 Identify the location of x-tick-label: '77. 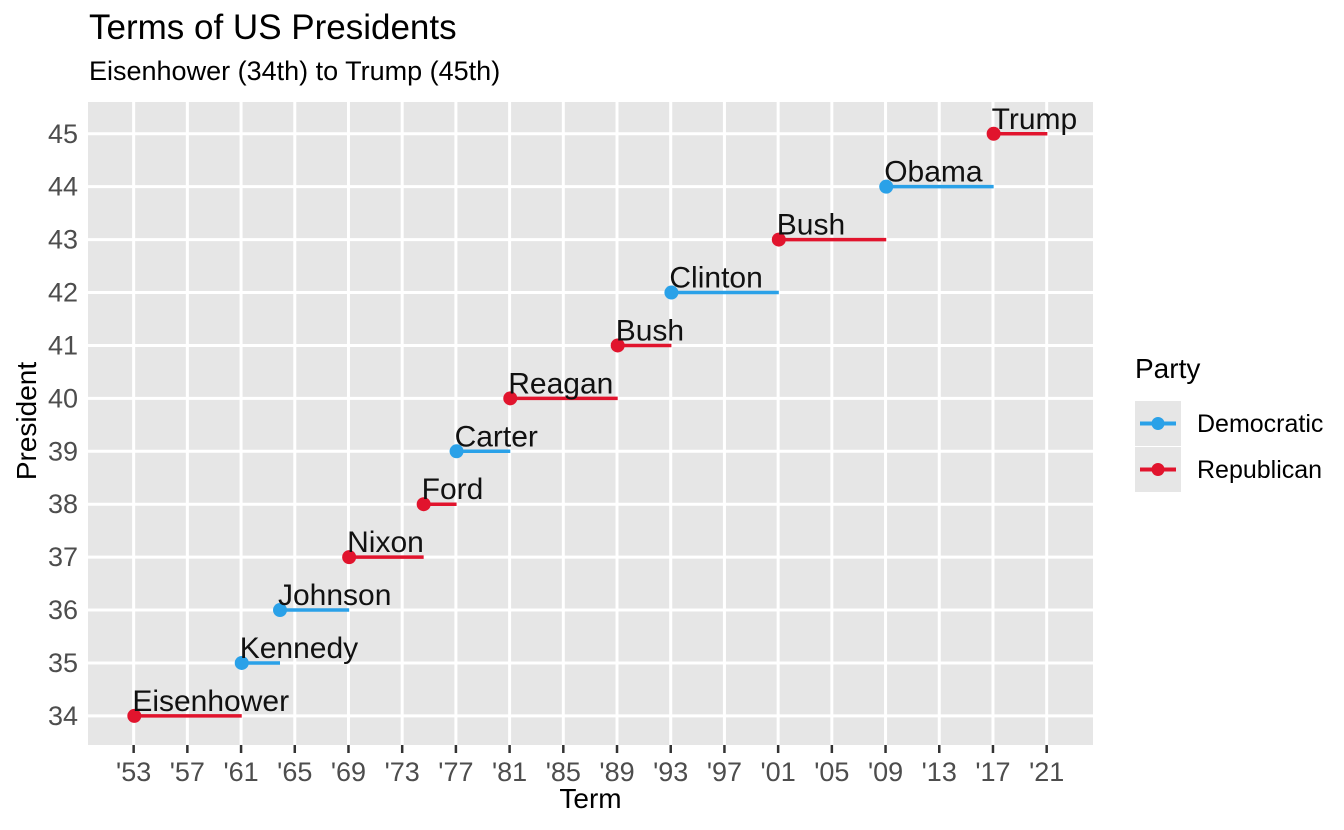
(455, 772).